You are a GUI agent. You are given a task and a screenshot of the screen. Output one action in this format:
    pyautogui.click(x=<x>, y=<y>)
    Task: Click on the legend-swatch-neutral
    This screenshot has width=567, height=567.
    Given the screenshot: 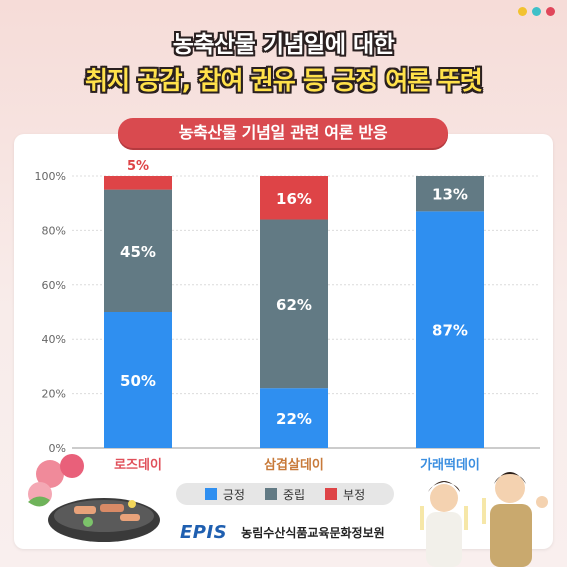 What is the action you would take?
    pyautogui.click(x=270, y=494)
    